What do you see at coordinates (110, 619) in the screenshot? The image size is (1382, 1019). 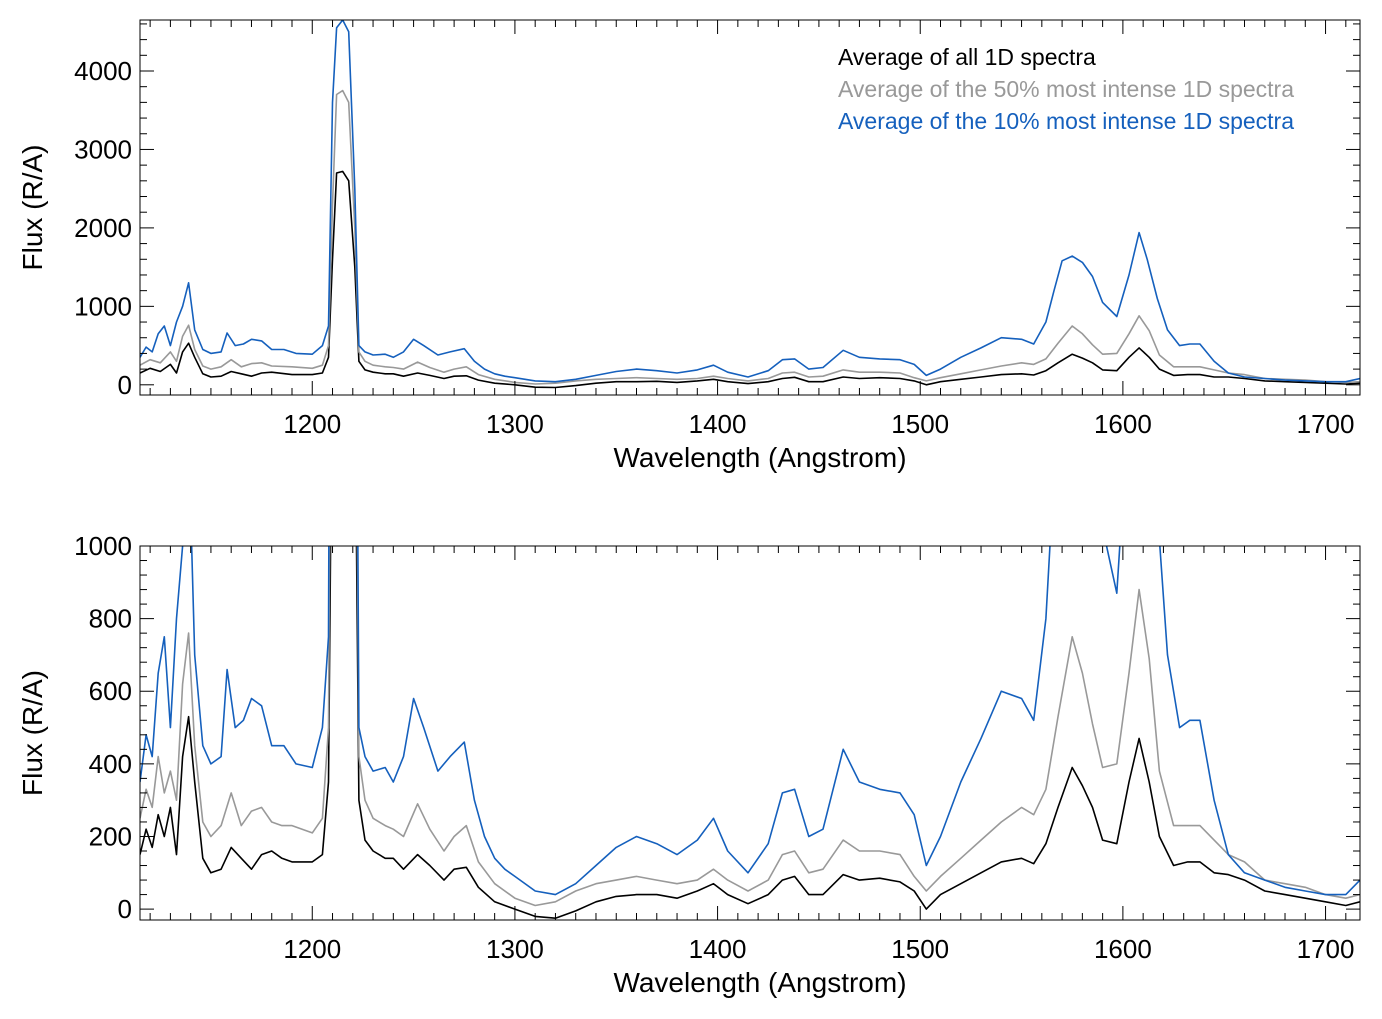 I see `y-tick-label: 800` at bounding box center [110, 619].